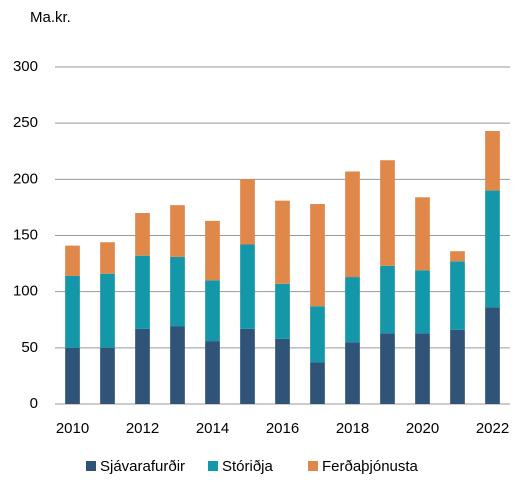 This screenshot has height=482, width=522. I want to click on x-tick-label: 2014, so click(212, 428).